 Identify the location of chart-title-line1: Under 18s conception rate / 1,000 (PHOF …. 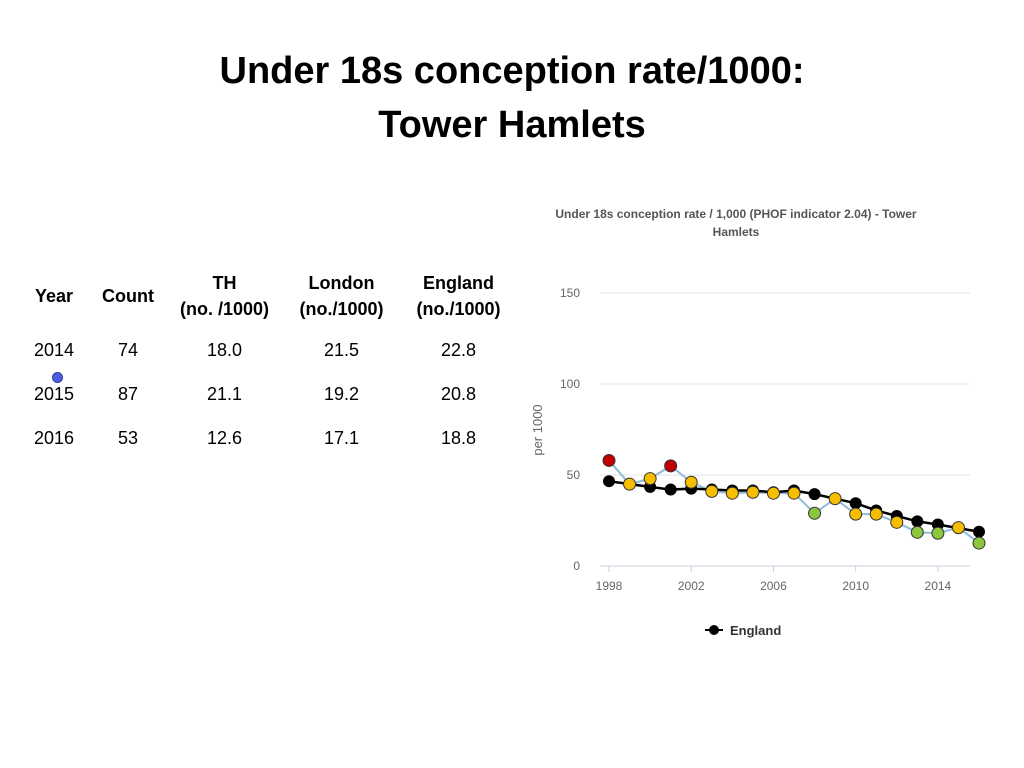
(736, 214).